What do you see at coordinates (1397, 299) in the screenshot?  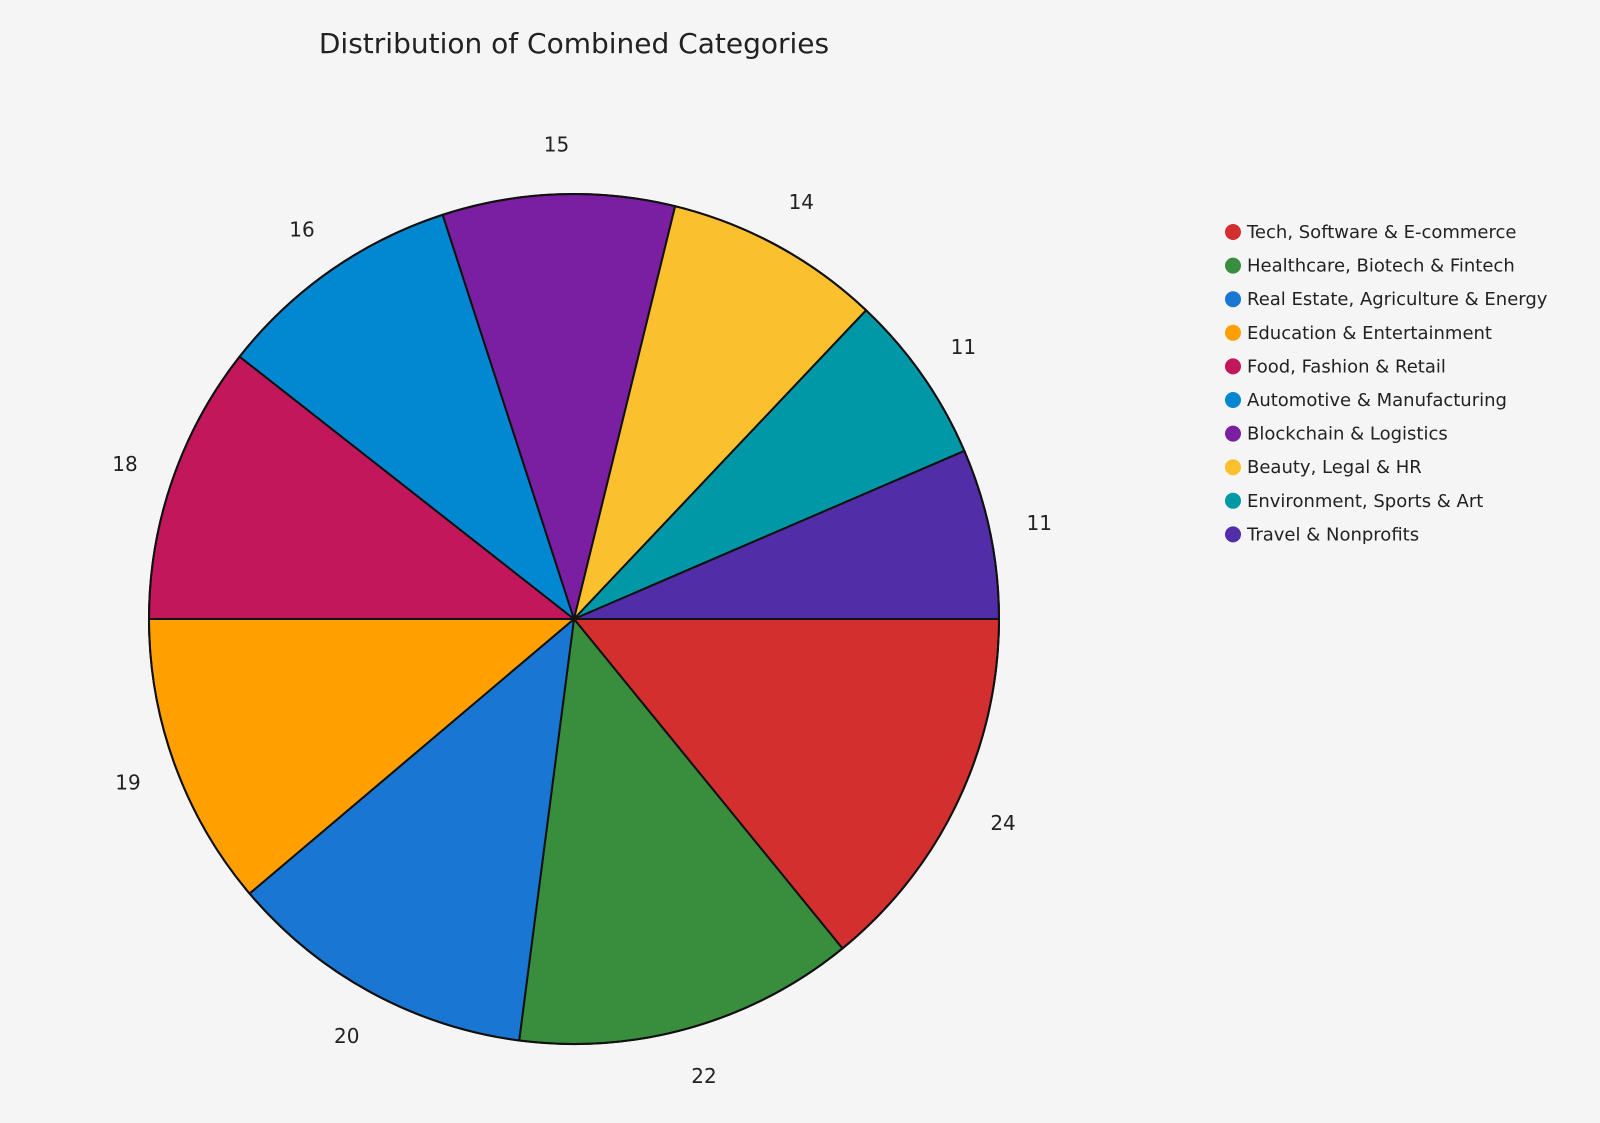 I see `legend-label-real-estate-agriculture-and-energy: Real Estate, Agriculture & Energy` at bounding box center [1397, 299].